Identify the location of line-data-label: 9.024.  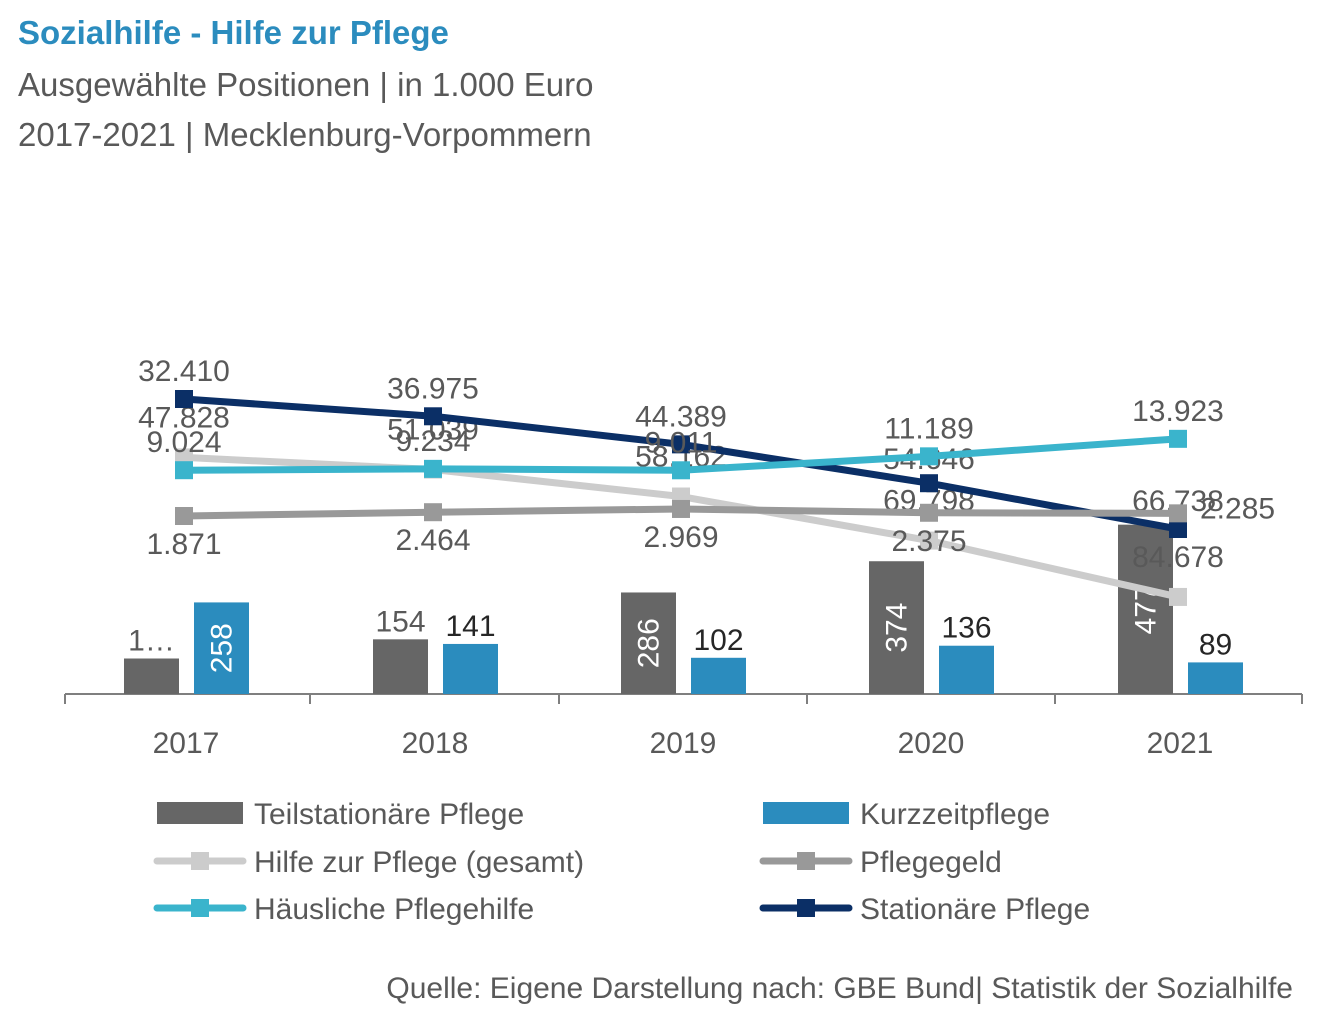
(183, 442).